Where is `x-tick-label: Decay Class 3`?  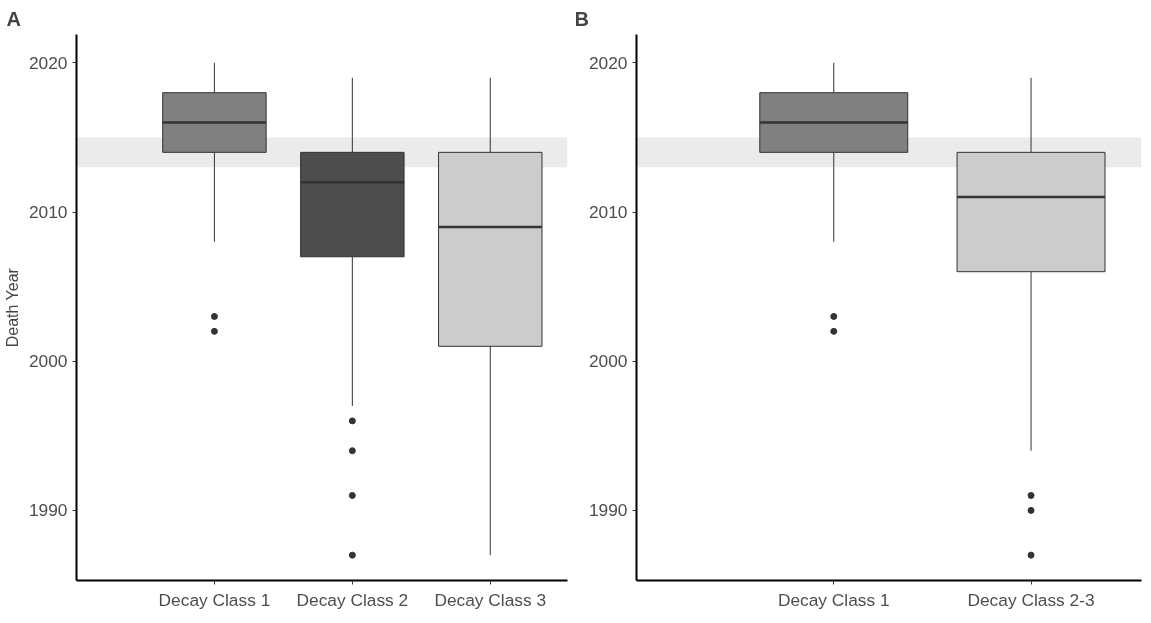 x-tick-label: Decay Class 3 is located at coordinates (490, 599).